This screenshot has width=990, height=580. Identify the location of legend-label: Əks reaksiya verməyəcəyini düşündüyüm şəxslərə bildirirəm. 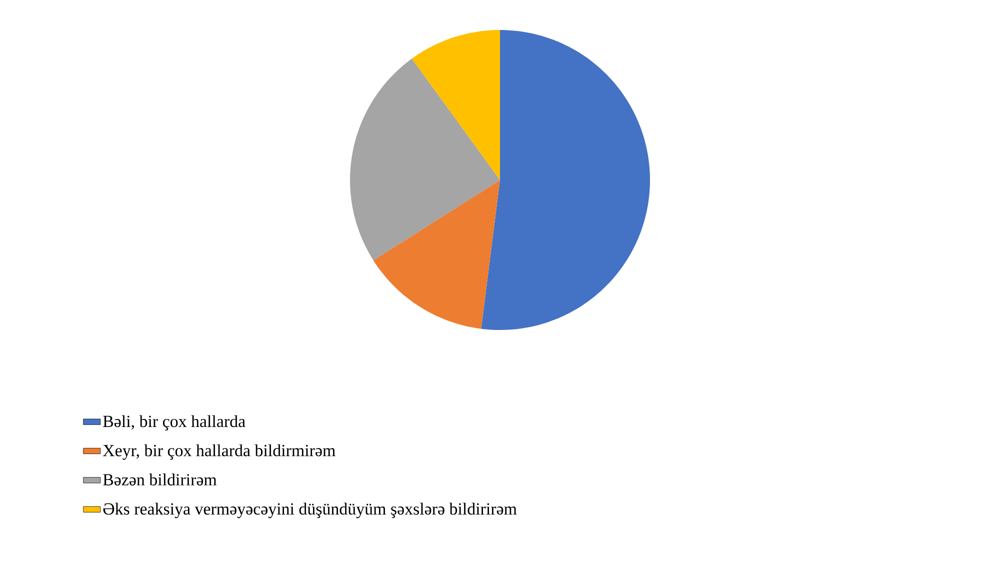
(310, 510).